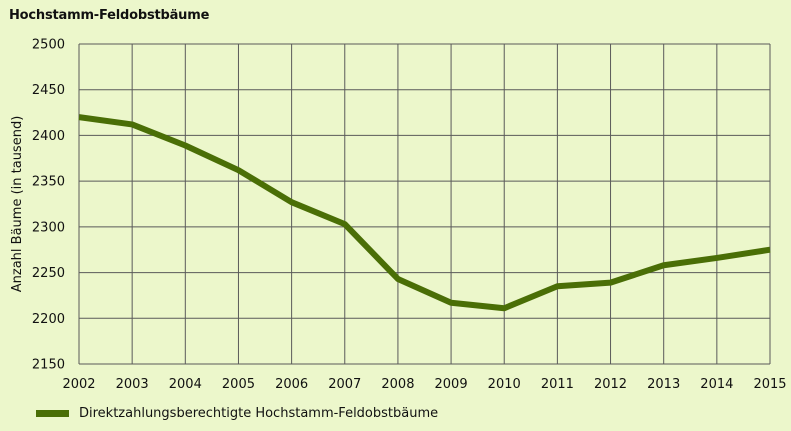  What do you see at coordinates (109, 15) in the screenshot?
I see `chart-title: Hochstamm-Feldobstbäume` at bounding box center [109, 15].